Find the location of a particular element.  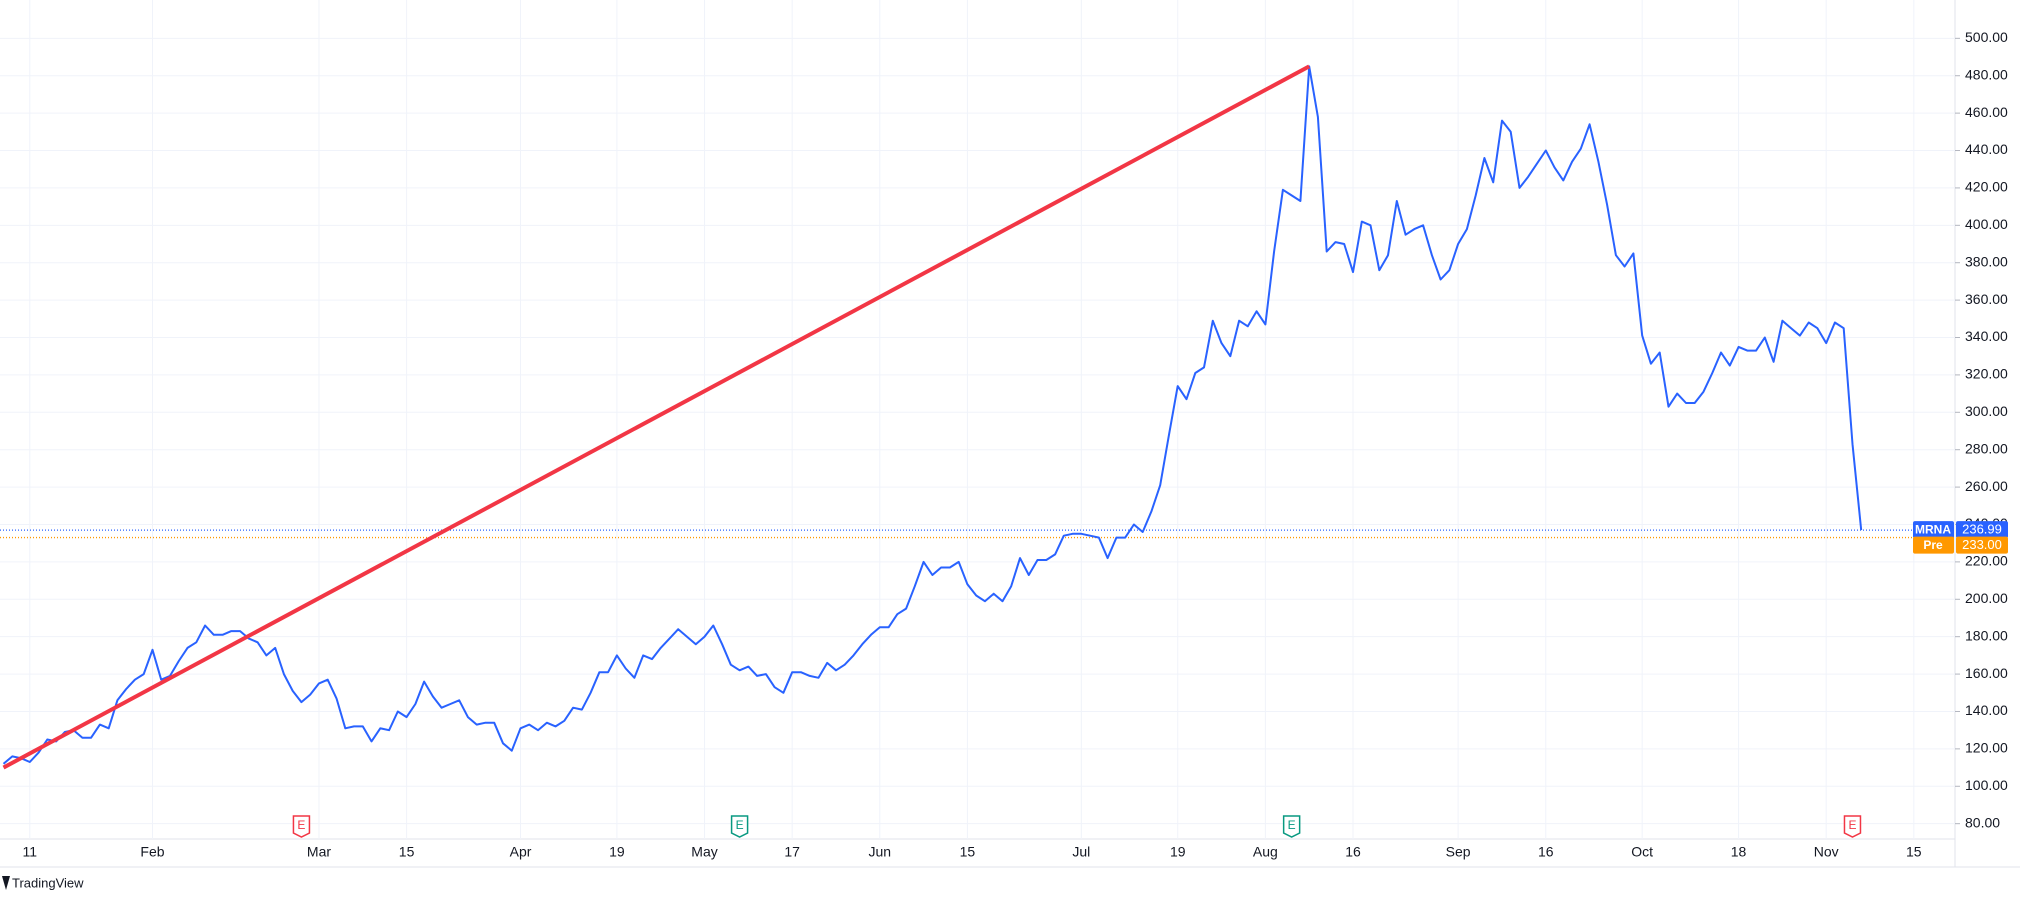

price-value: 236.99 is located at coordinates (1982, 529).